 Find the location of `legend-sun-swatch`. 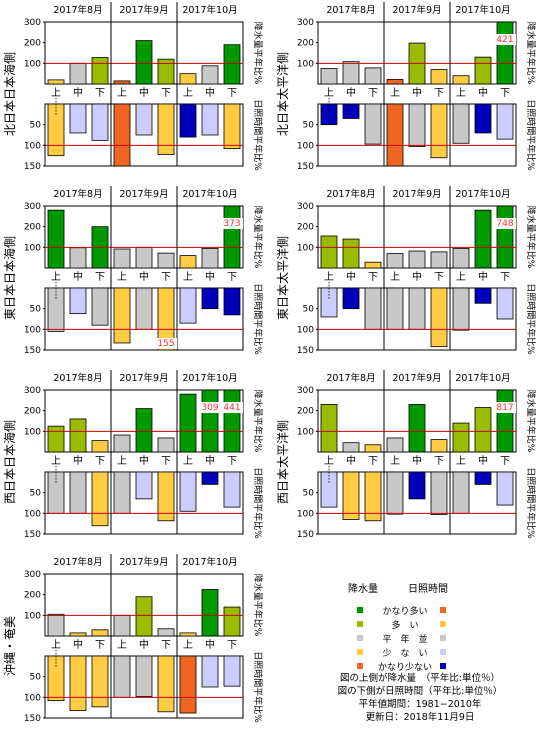

legend-sun-swatch is located at coordinates (443, 638).